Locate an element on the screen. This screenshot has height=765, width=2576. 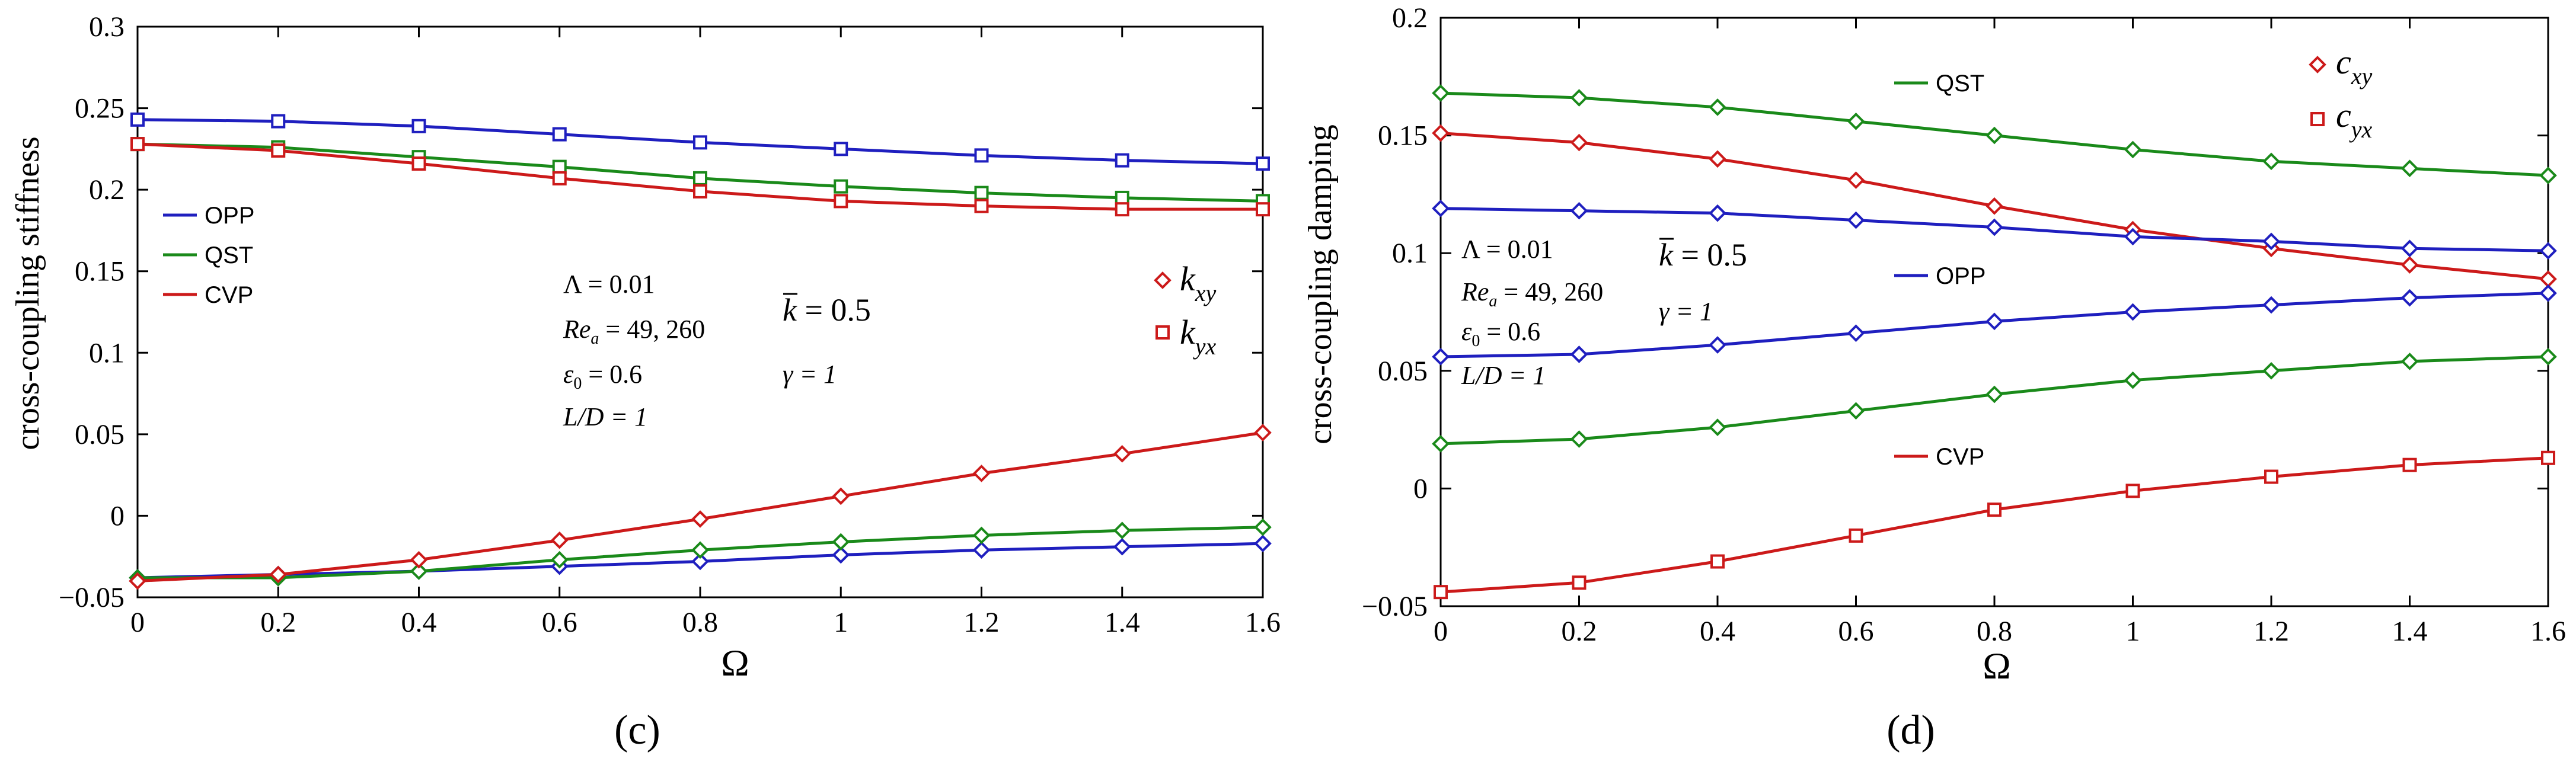
y-tick-label: 0.1 is located at coordinates (1410, 253).